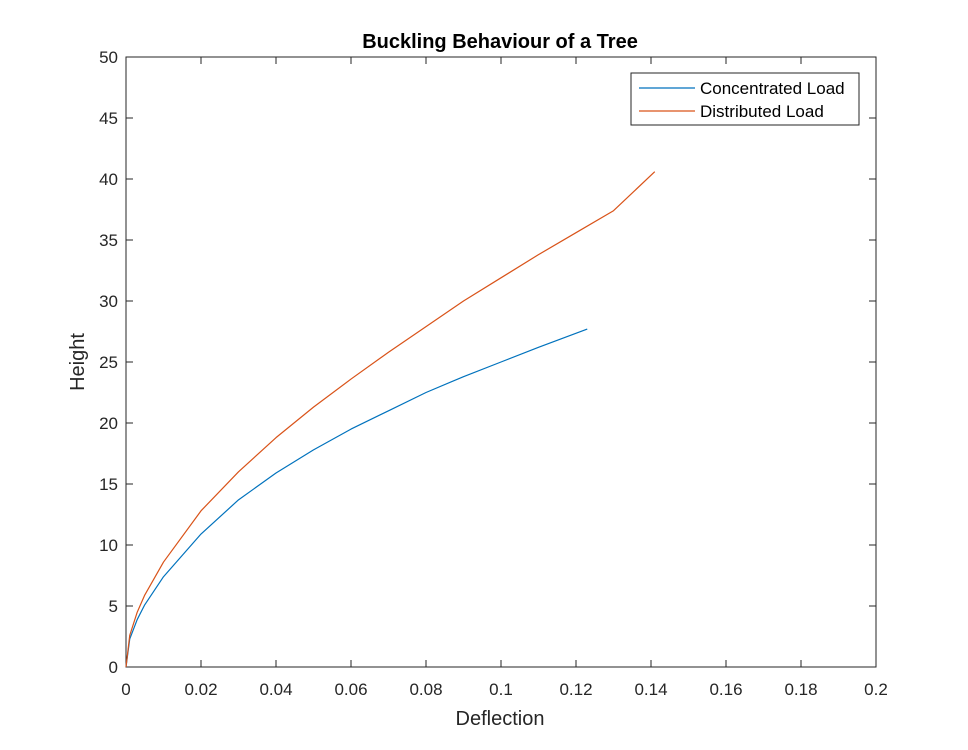 The width and height of the screenshot is (968, 750). What do you see at coordinates (501, 689) in the screenshot?
I see `x-tick-label: 0.1` at bounding box center [501, 689].